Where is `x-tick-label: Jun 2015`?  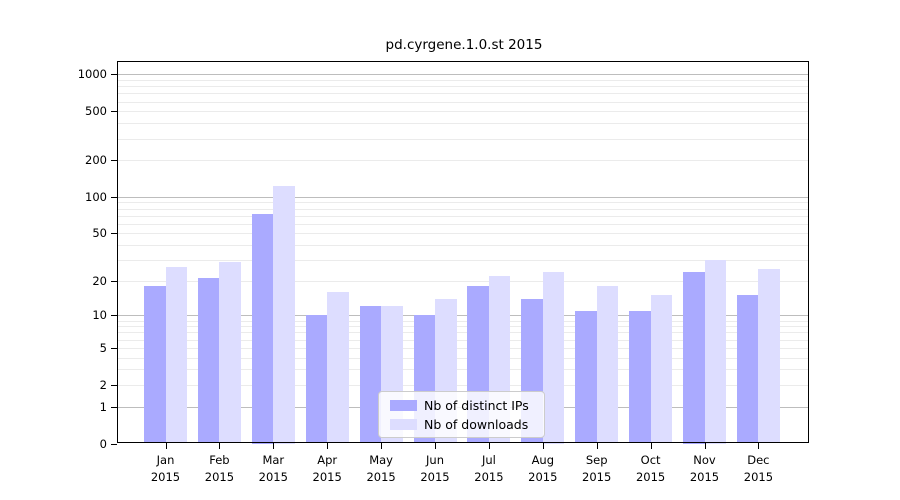 x-tick-label: Jun 2015 is located at coordinates (435, 469).